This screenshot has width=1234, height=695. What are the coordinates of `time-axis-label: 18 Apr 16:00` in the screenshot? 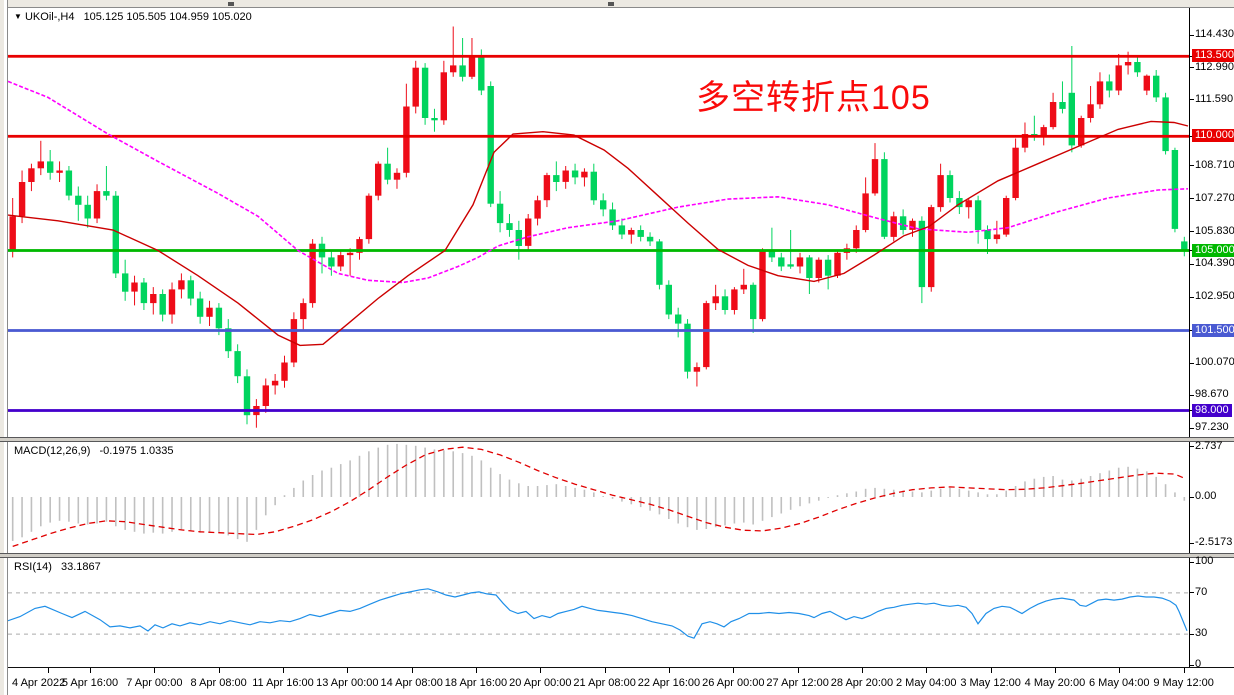 It's located at (476, 683).